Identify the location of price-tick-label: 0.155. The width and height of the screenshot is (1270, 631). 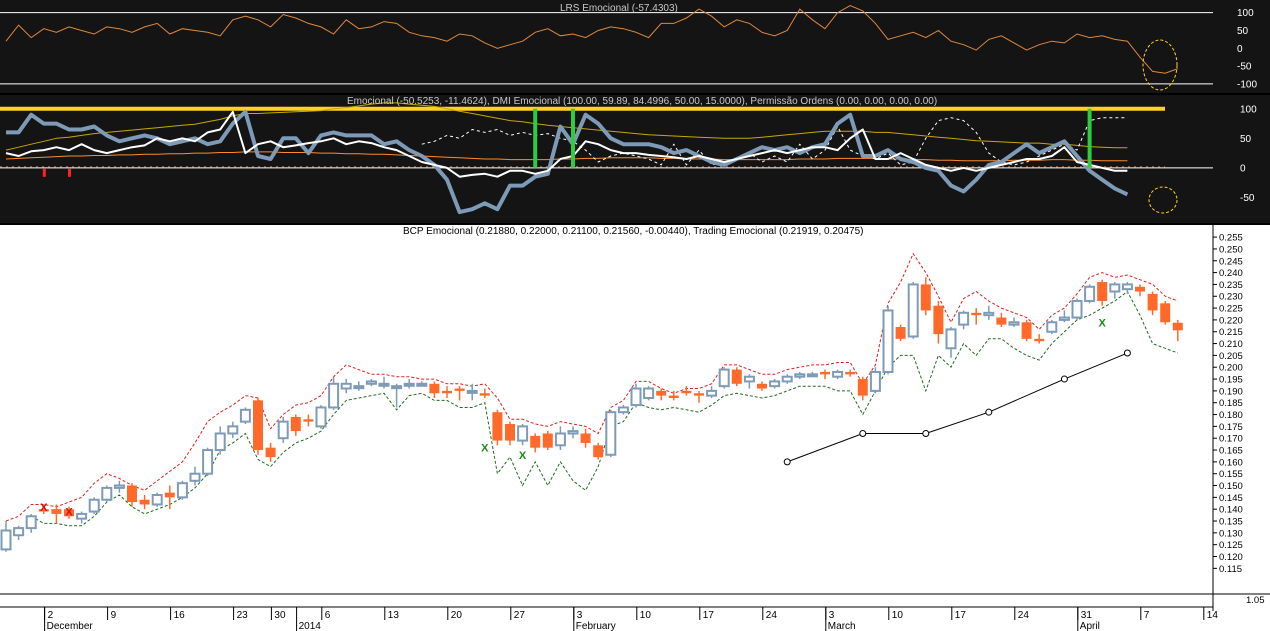
(1231, 474).